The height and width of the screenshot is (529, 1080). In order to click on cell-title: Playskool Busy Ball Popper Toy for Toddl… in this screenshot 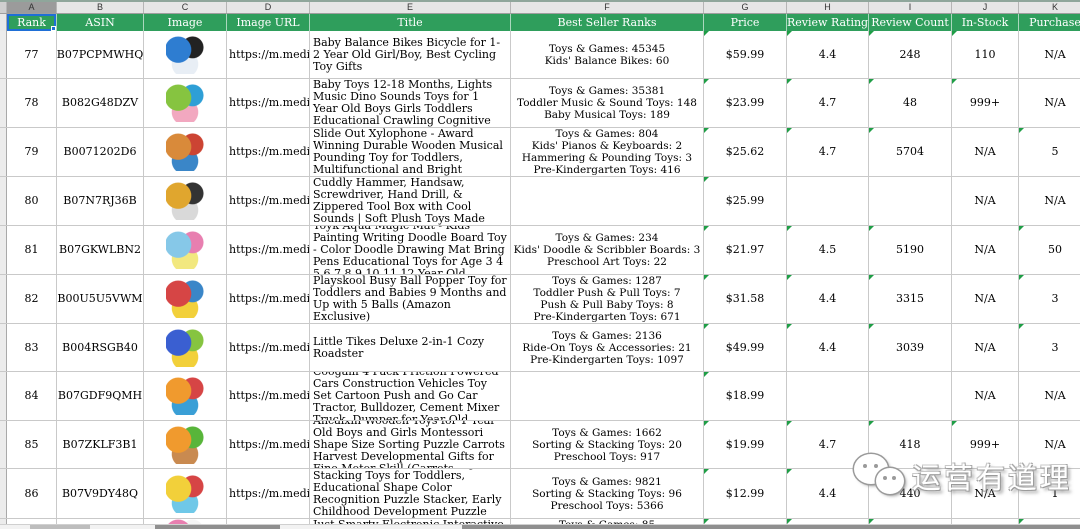, I will do `click(410, 299)`.